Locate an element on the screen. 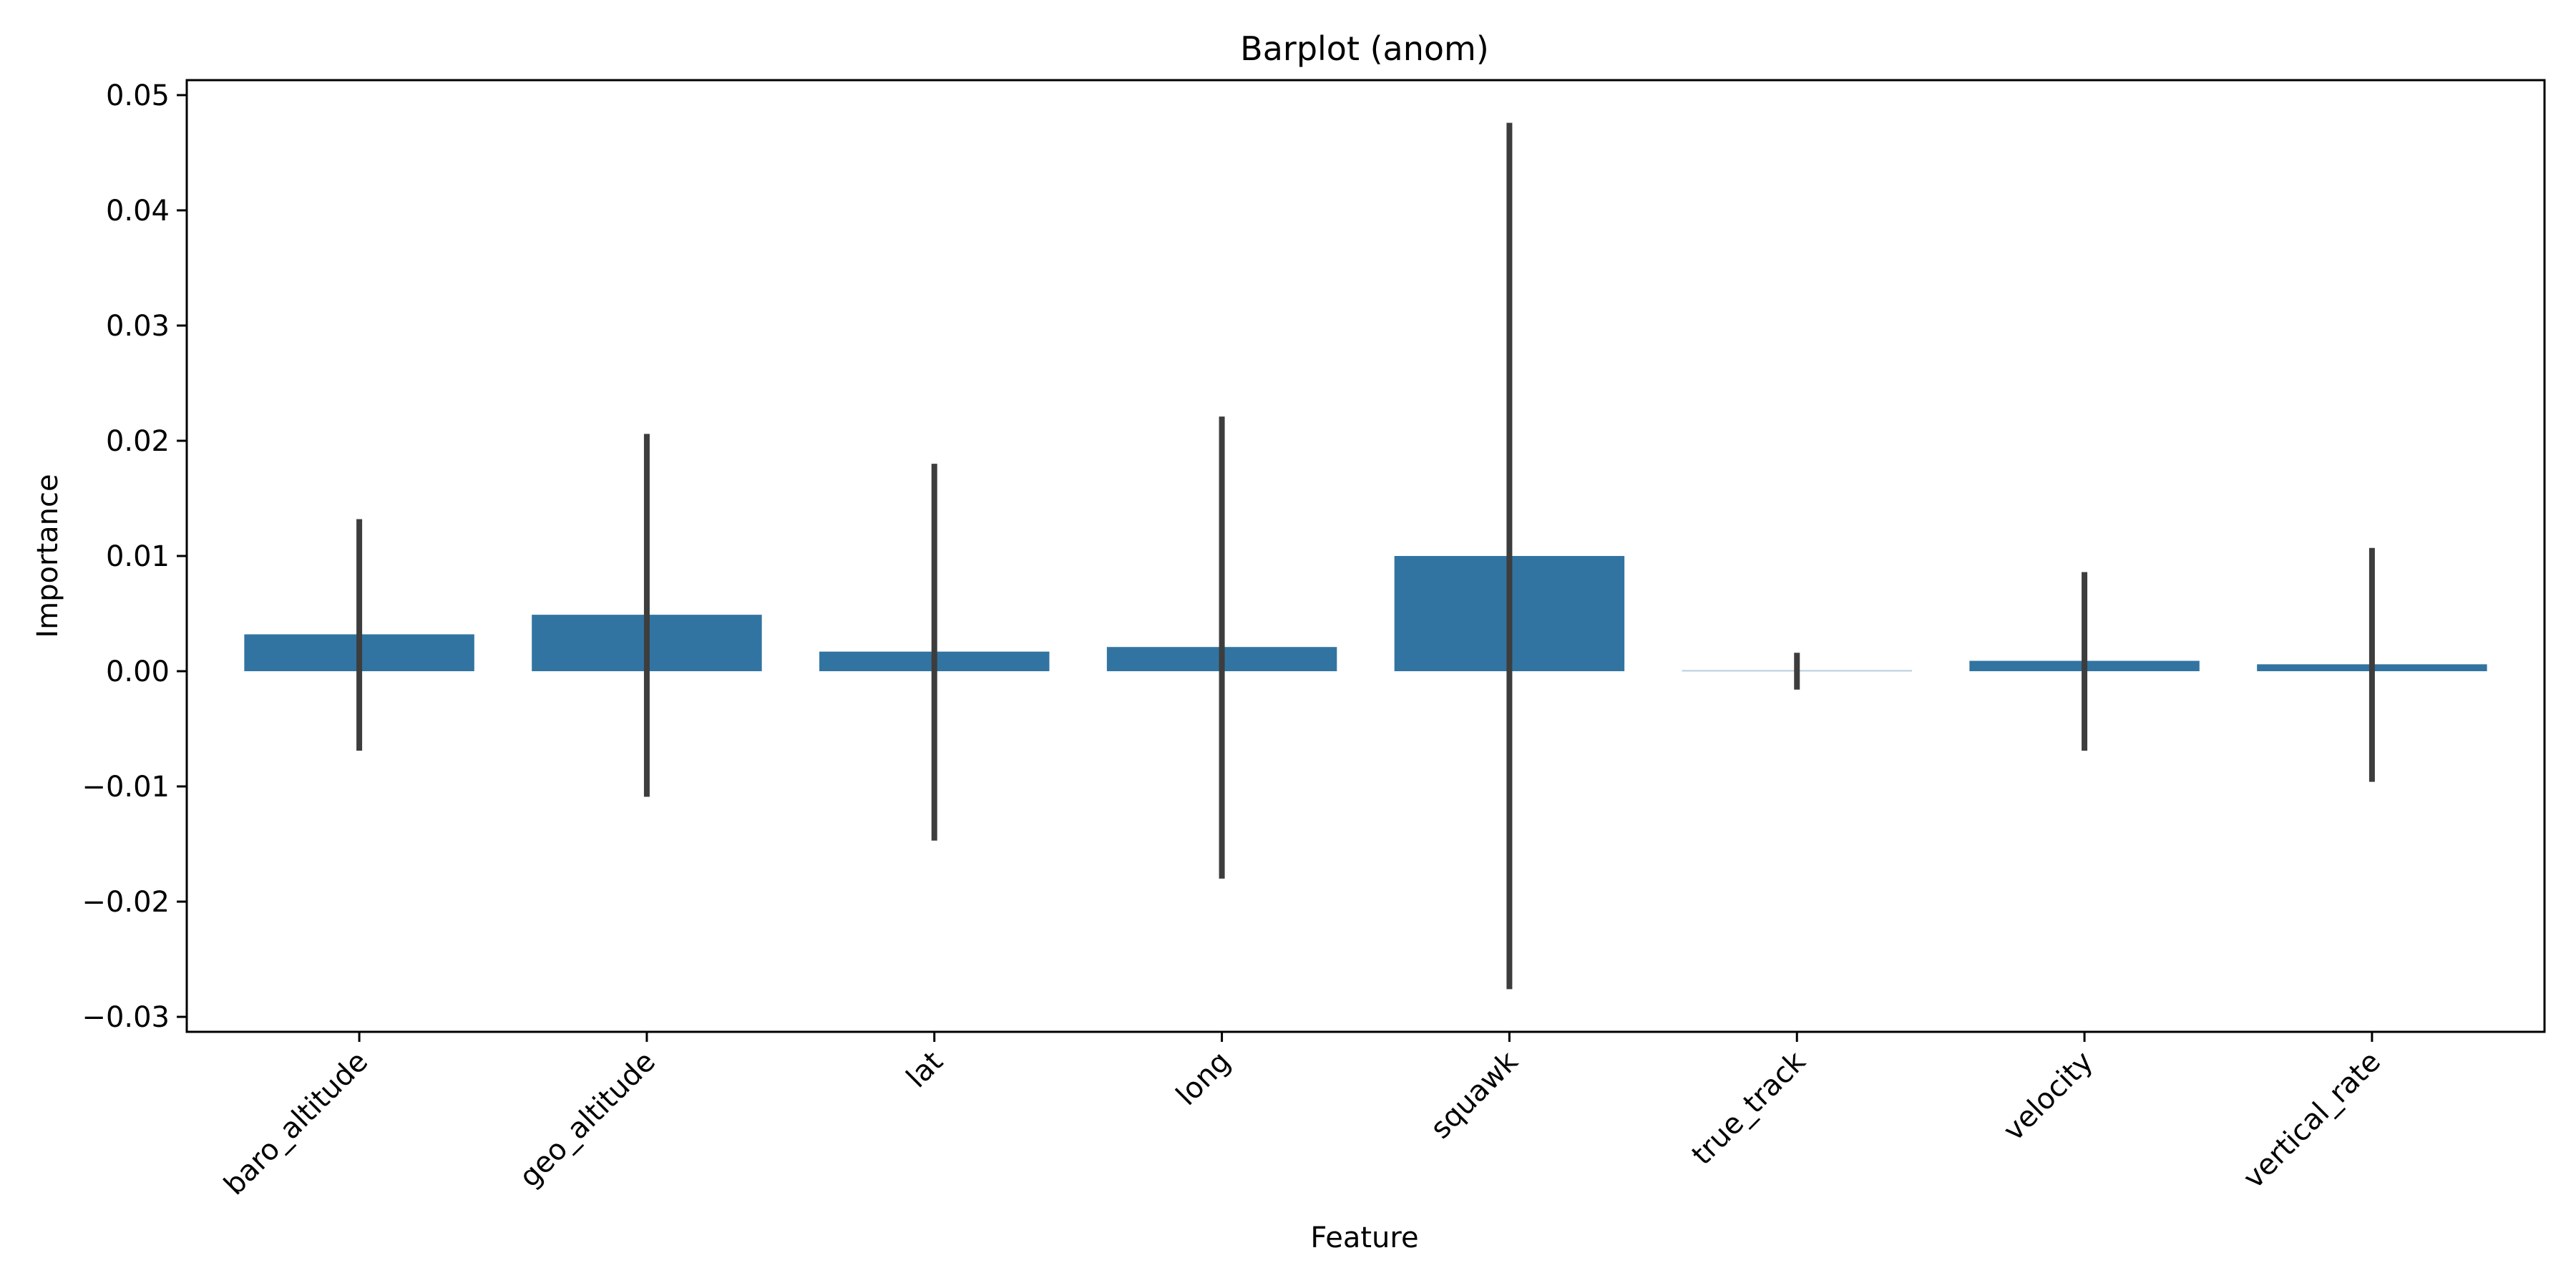 This screenshot has width=2576, height=1288. x-tick-label: long is located at coordinates (1203, 1079).